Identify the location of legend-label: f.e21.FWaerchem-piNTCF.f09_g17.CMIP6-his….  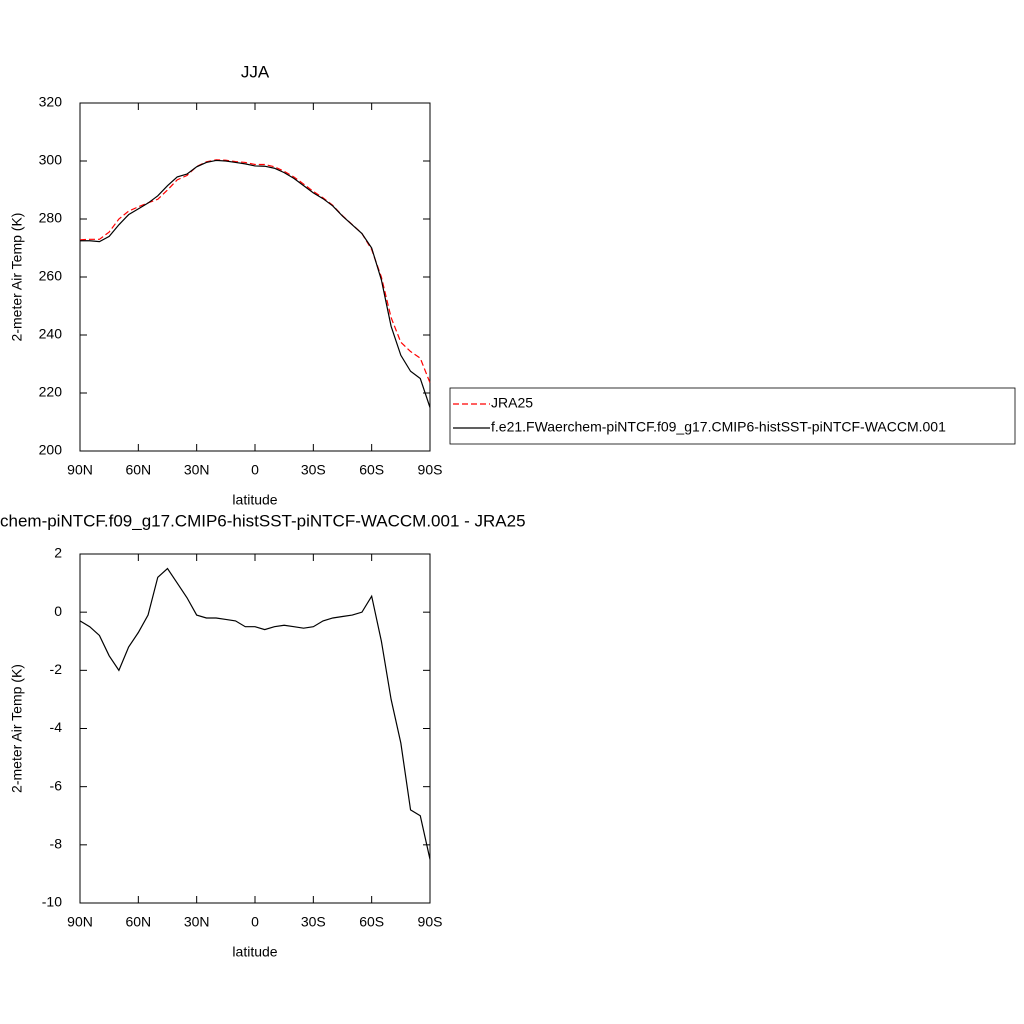
(718, 427).